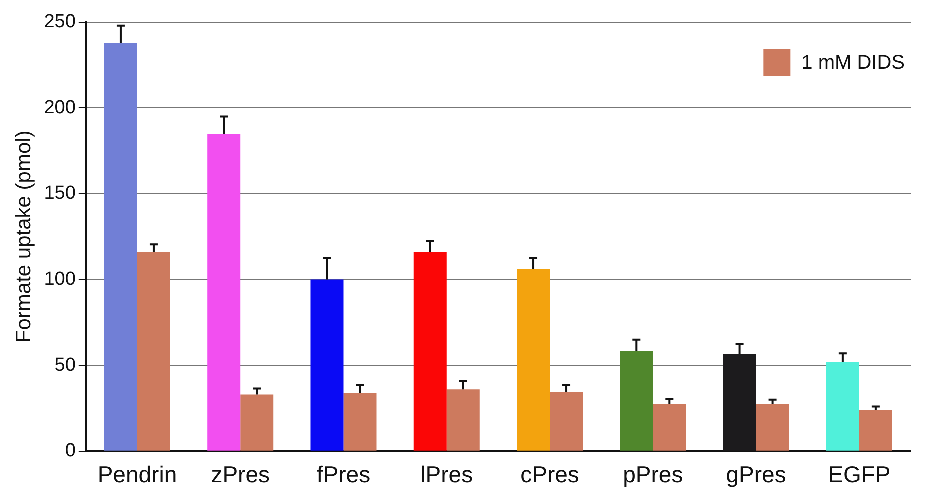 The height and width of the screenshot is (501, 925). Describe the element at coordinates (60, 22) in the screenshot. I see `y-tick-label: 250` at that location.